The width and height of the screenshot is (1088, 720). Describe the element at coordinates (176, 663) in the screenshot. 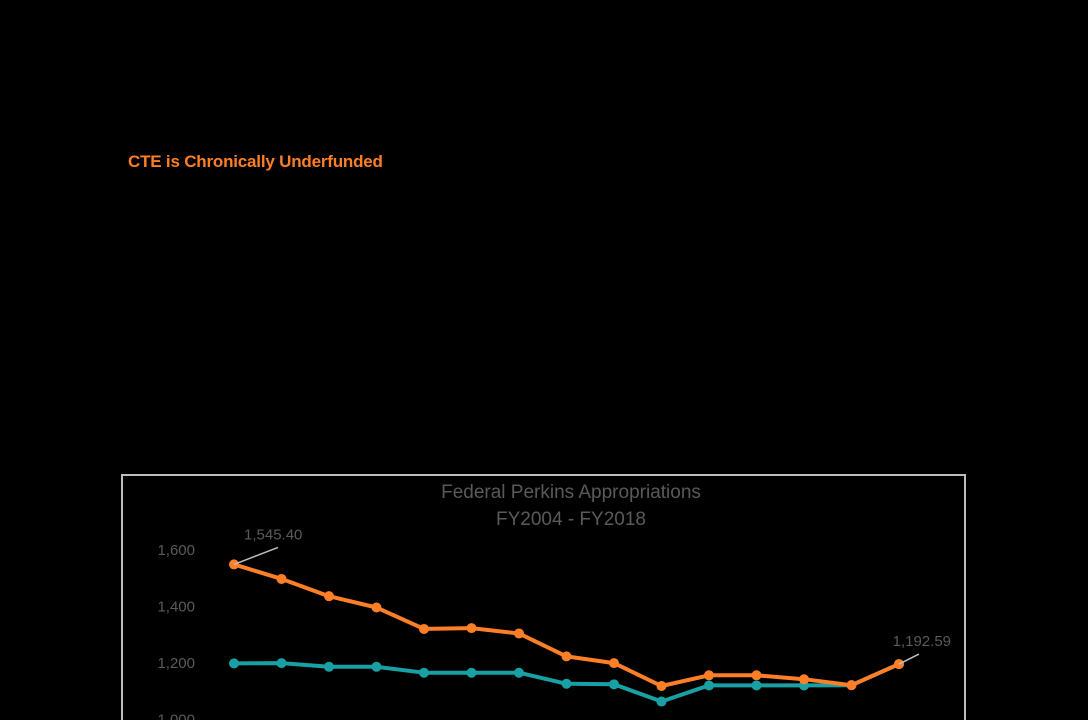

I see `y-tick-label: 1,200` at that location.